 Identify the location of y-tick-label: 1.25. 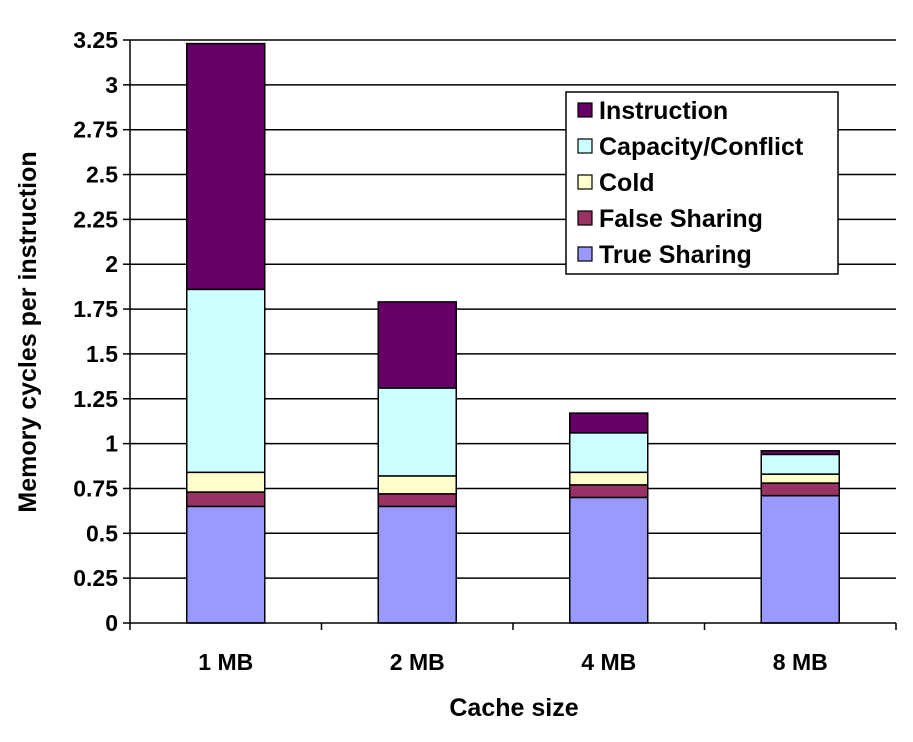
(95, 399).